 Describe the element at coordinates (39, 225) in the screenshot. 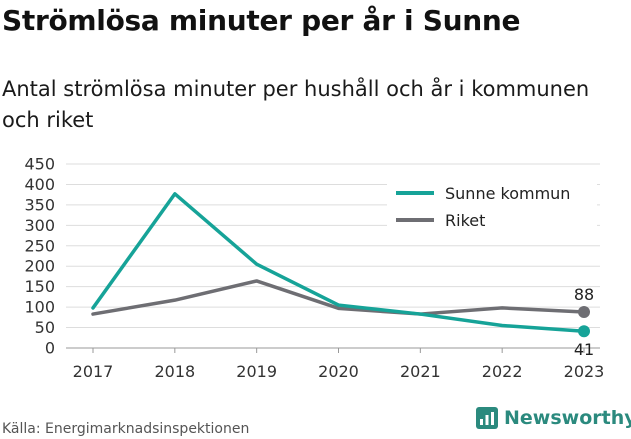

I see `y-tick-label: 300` at that location.